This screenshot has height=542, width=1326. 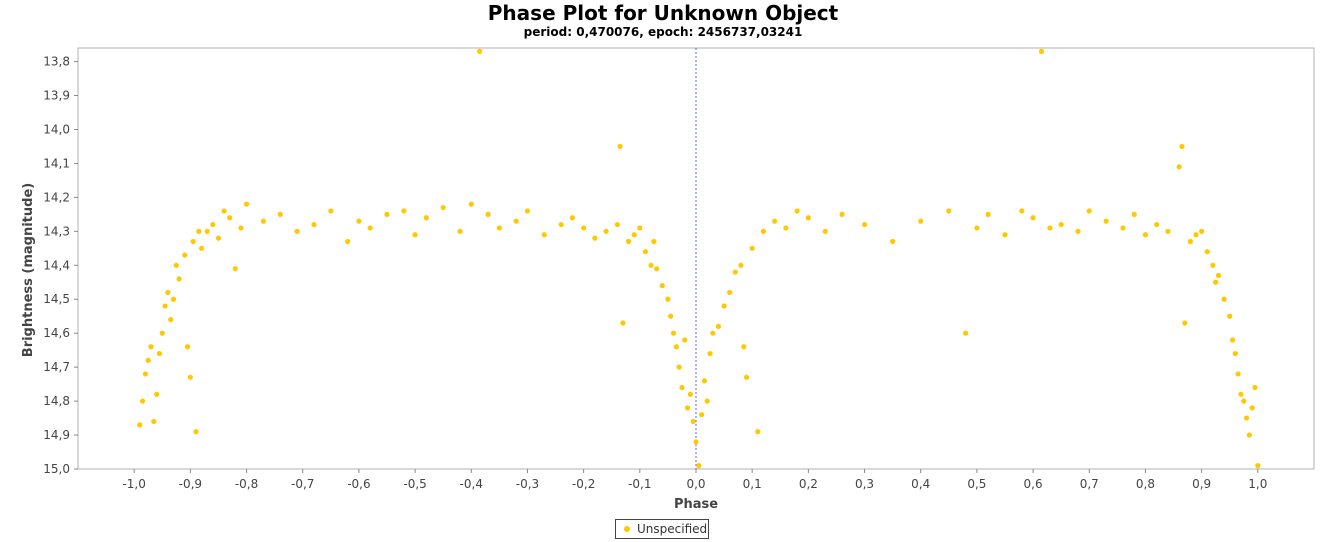 I want to click on x-tick-label: 0,4, so click(x=920, y=484).